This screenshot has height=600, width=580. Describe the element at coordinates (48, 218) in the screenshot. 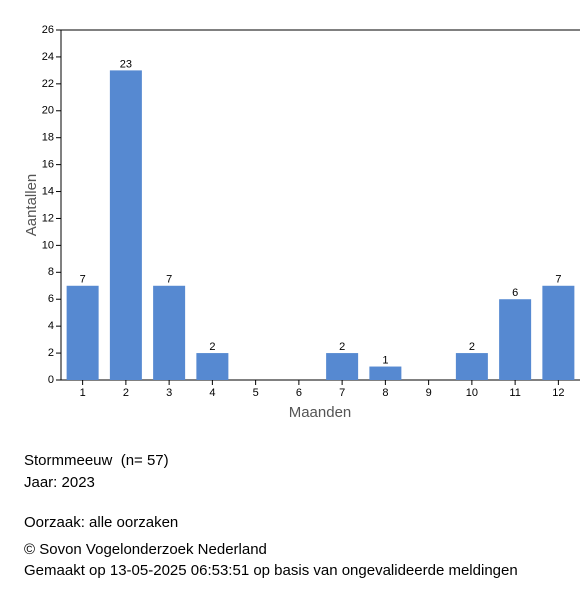

I see `y-tick-label: 12` at that location.